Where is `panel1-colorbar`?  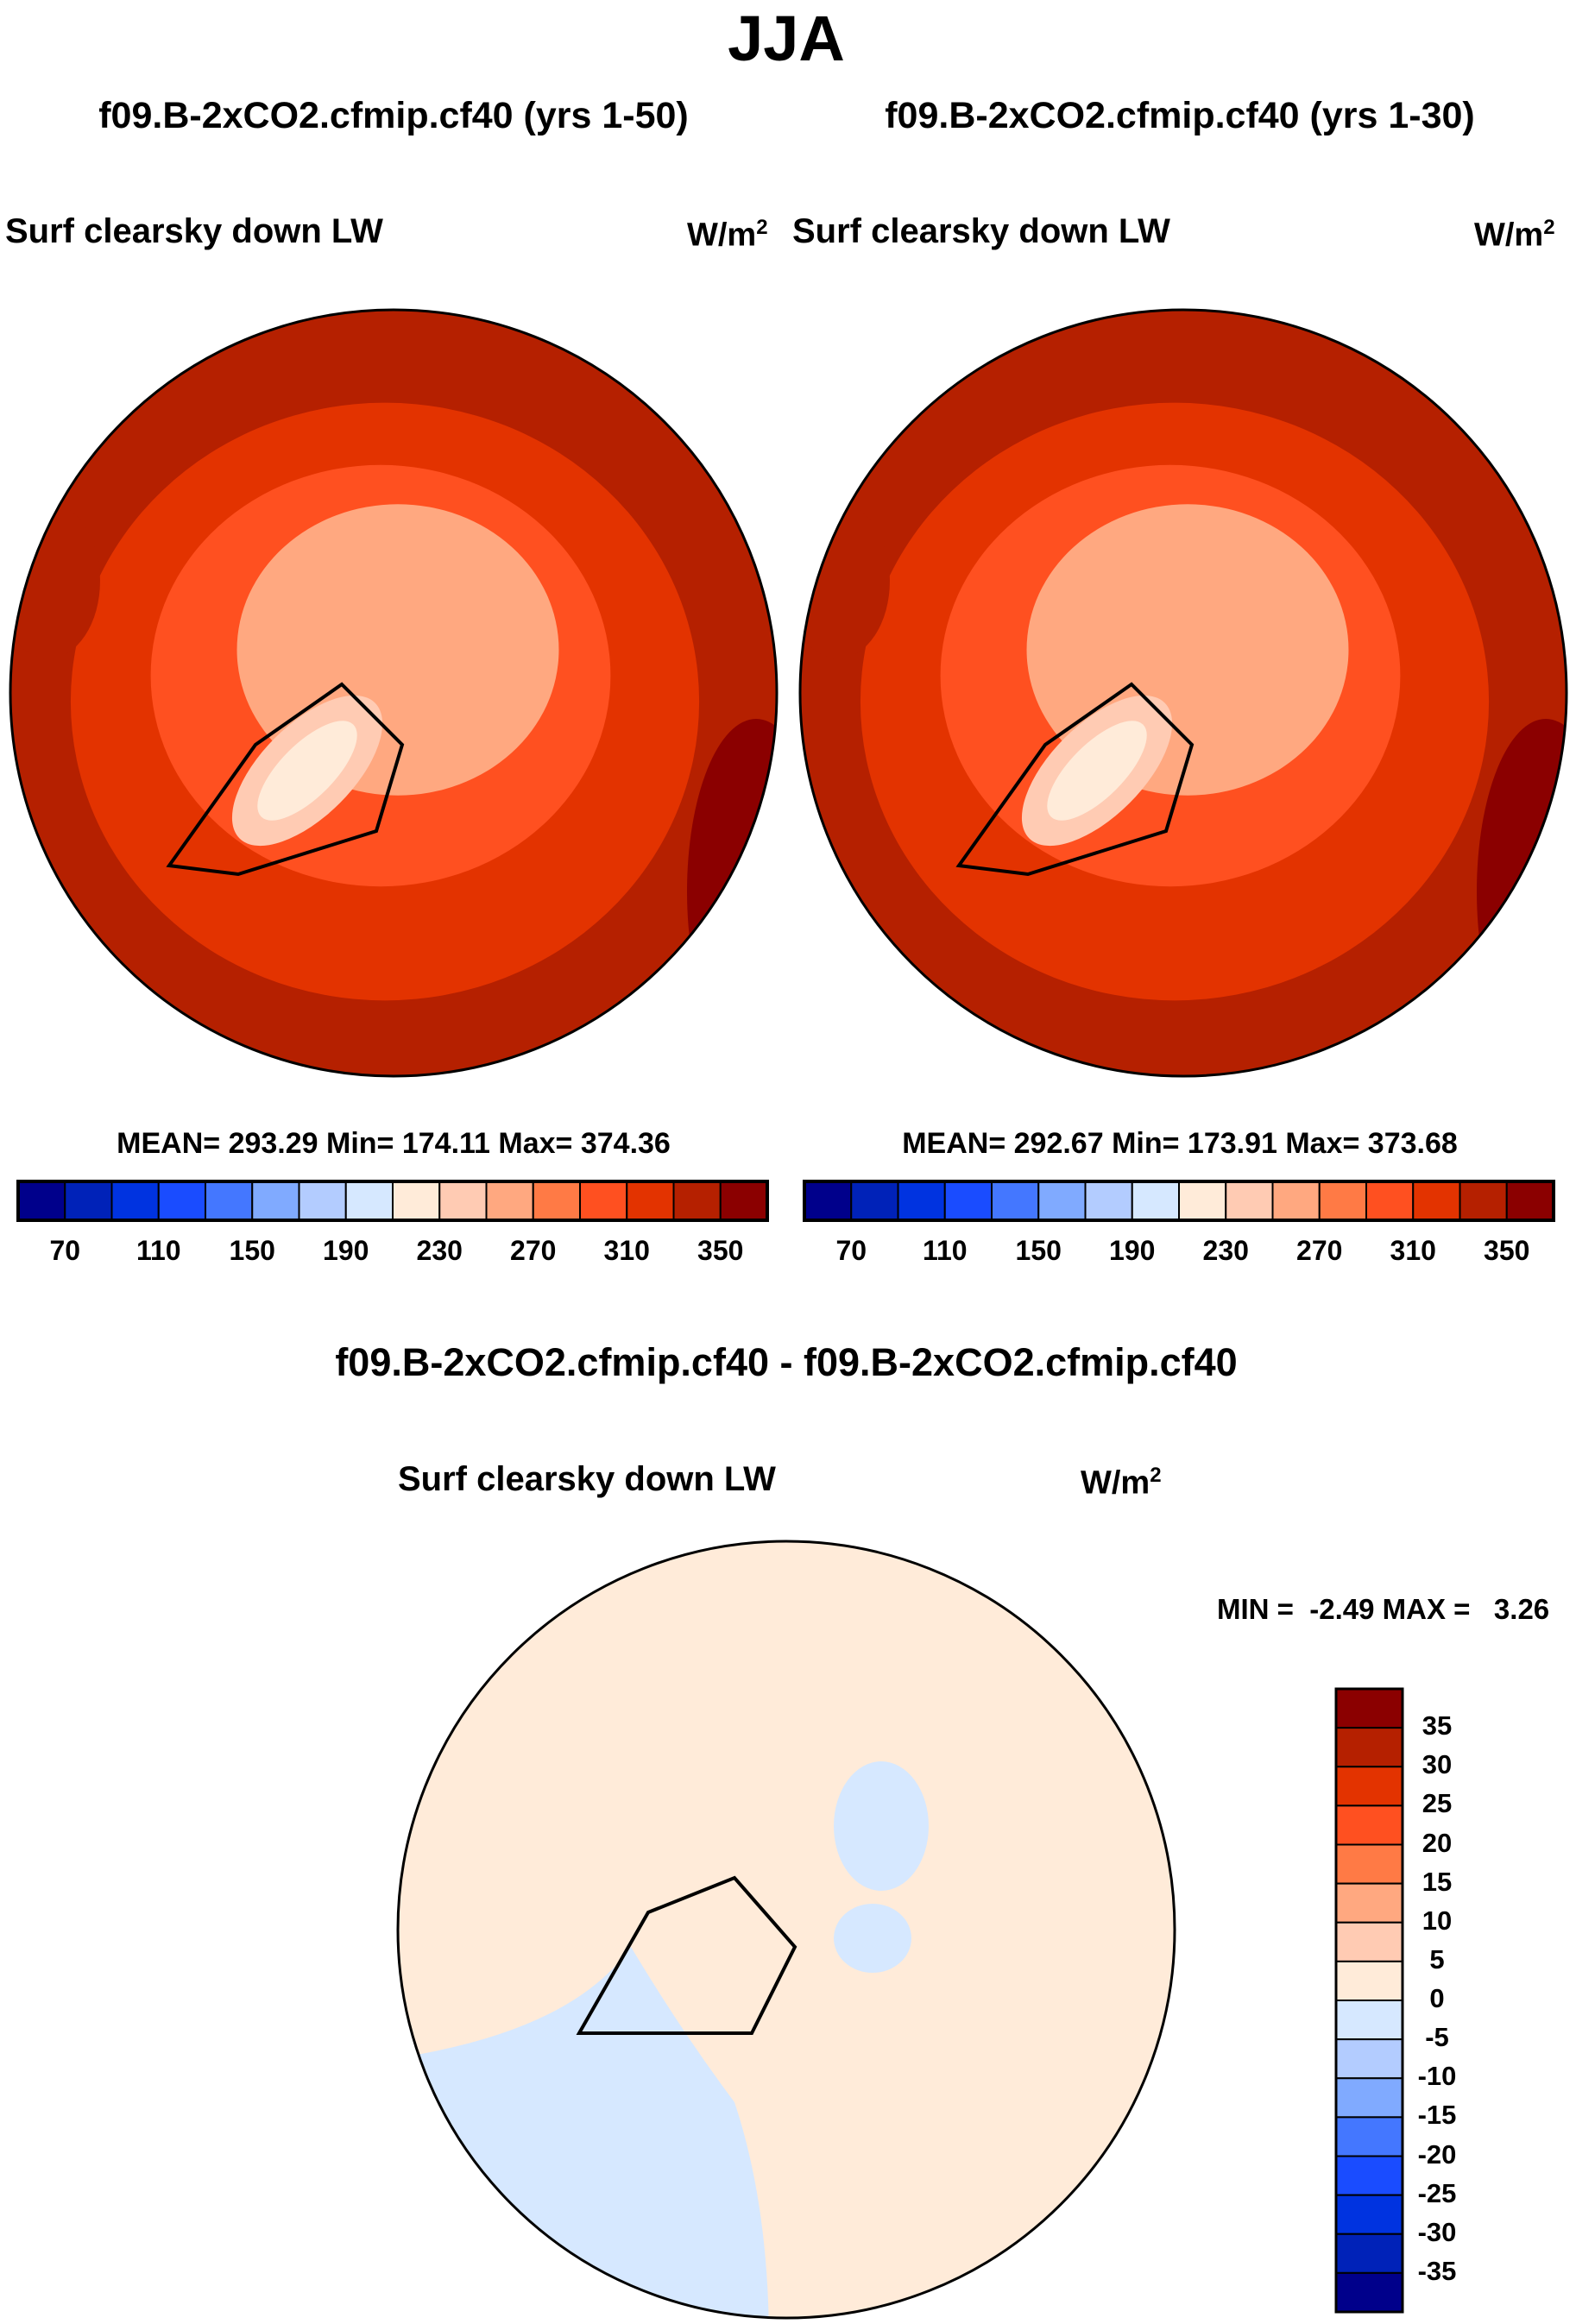
panel1-colorbar is located at coordinates (392, 1201).